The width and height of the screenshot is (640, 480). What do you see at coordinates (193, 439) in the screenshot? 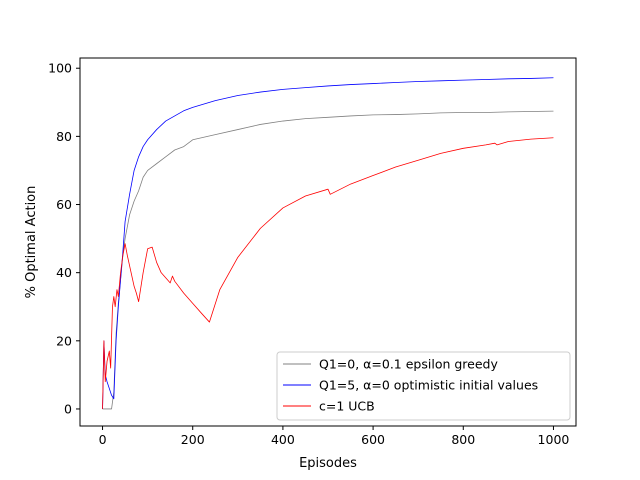
I see `x-tick-label: 200` at bounding box center [193, 439].